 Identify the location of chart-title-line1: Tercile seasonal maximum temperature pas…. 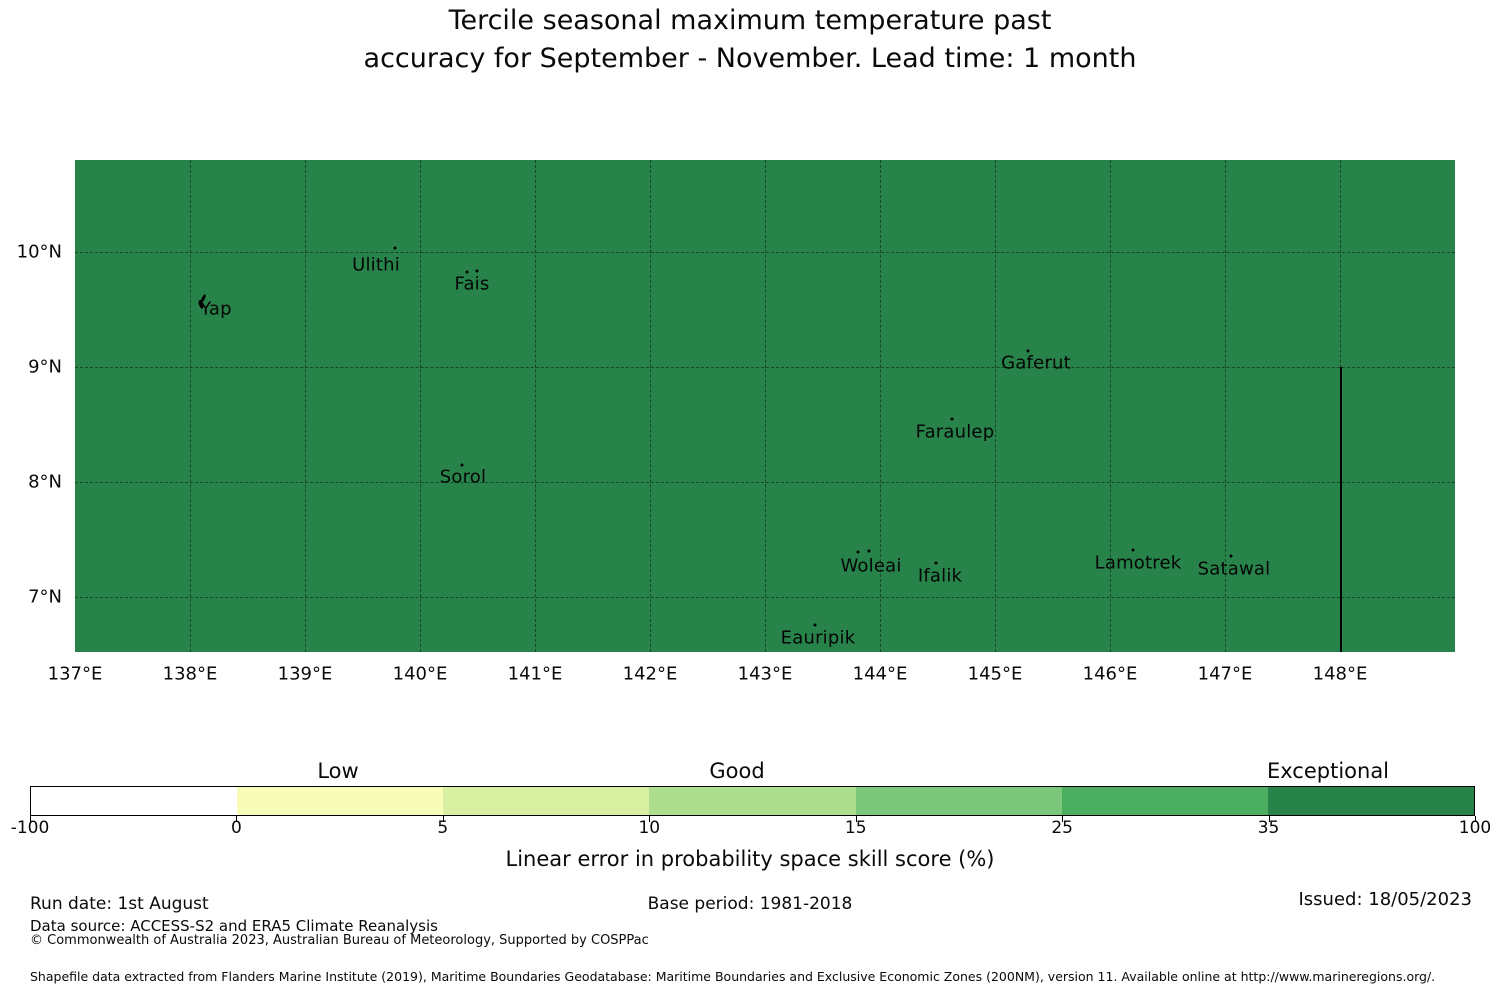
(750, 20).